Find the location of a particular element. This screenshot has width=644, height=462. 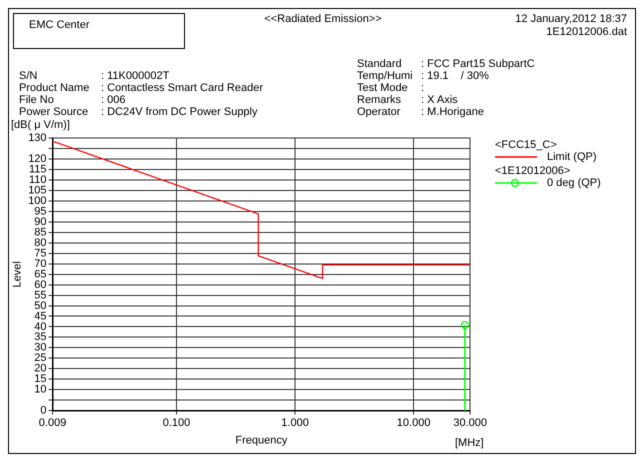

y-tick-label: 70 is located at coordinates (40, 264).